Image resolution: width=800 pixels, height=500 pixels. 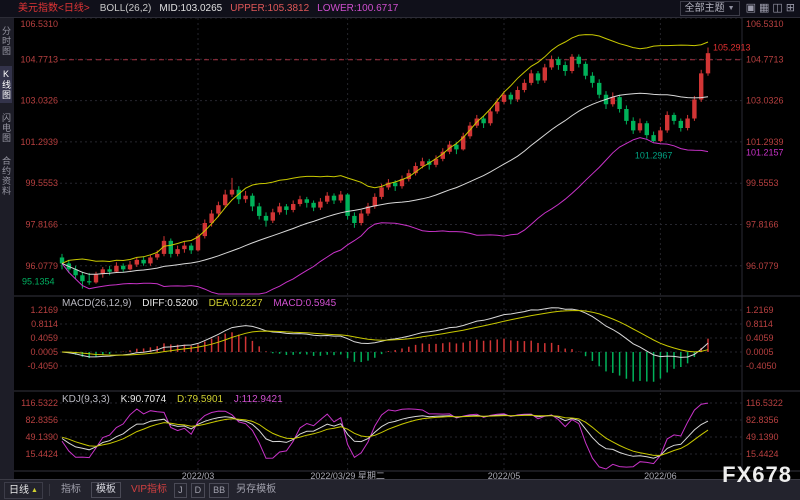 I want to click on sidebar-item-time-chart: 分时图, so click(x=6, y=41).